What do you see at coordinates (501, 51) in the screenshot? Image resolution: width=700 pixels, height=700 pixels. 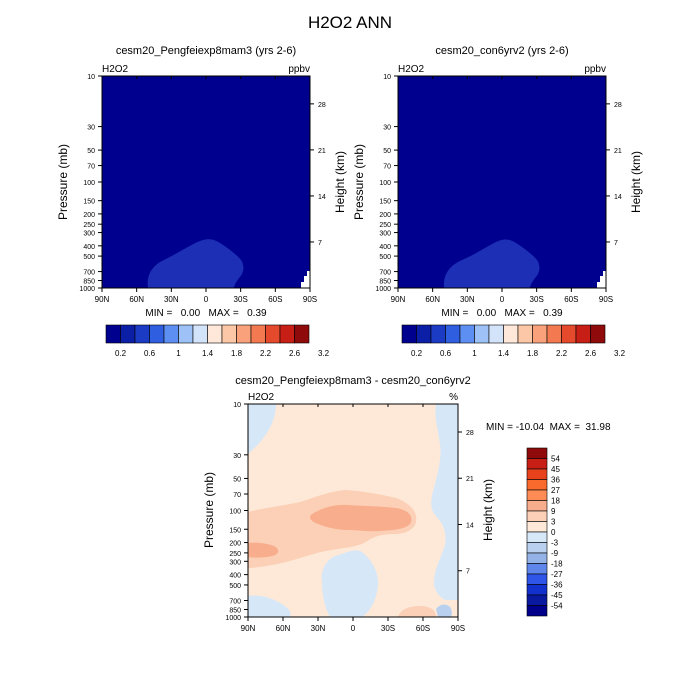 I see `panel-2-title: cesm20_con6yrv2 (yrs 2-6)` at bounding box center [501, 51].